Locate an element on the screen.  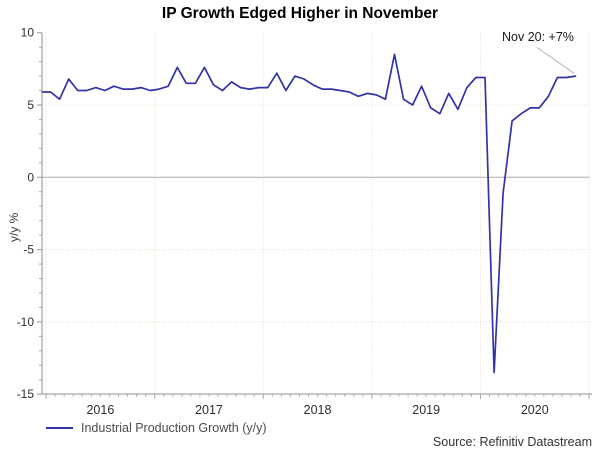
svg-text: 2016 is located at coordinates (100, 410).